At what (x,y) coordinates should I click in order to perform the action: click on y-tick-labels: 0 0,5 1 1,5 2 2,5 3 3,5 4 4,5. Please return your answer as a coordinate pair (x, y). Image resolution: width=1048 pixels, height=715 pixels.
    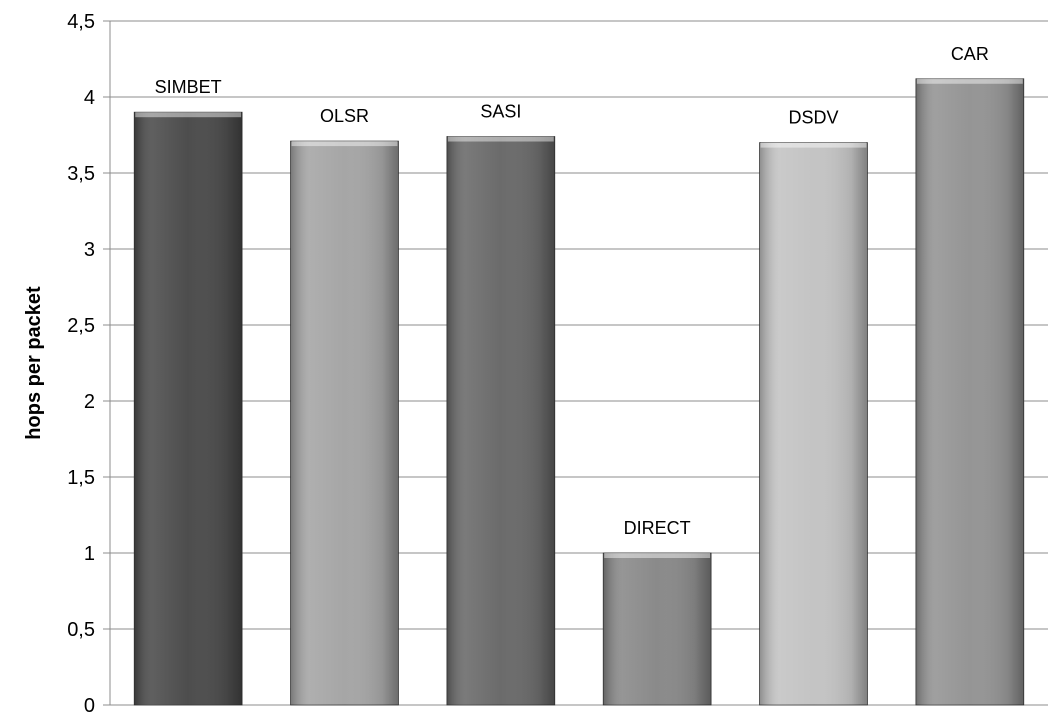
    Looking at the image, I should click on (81, 363).